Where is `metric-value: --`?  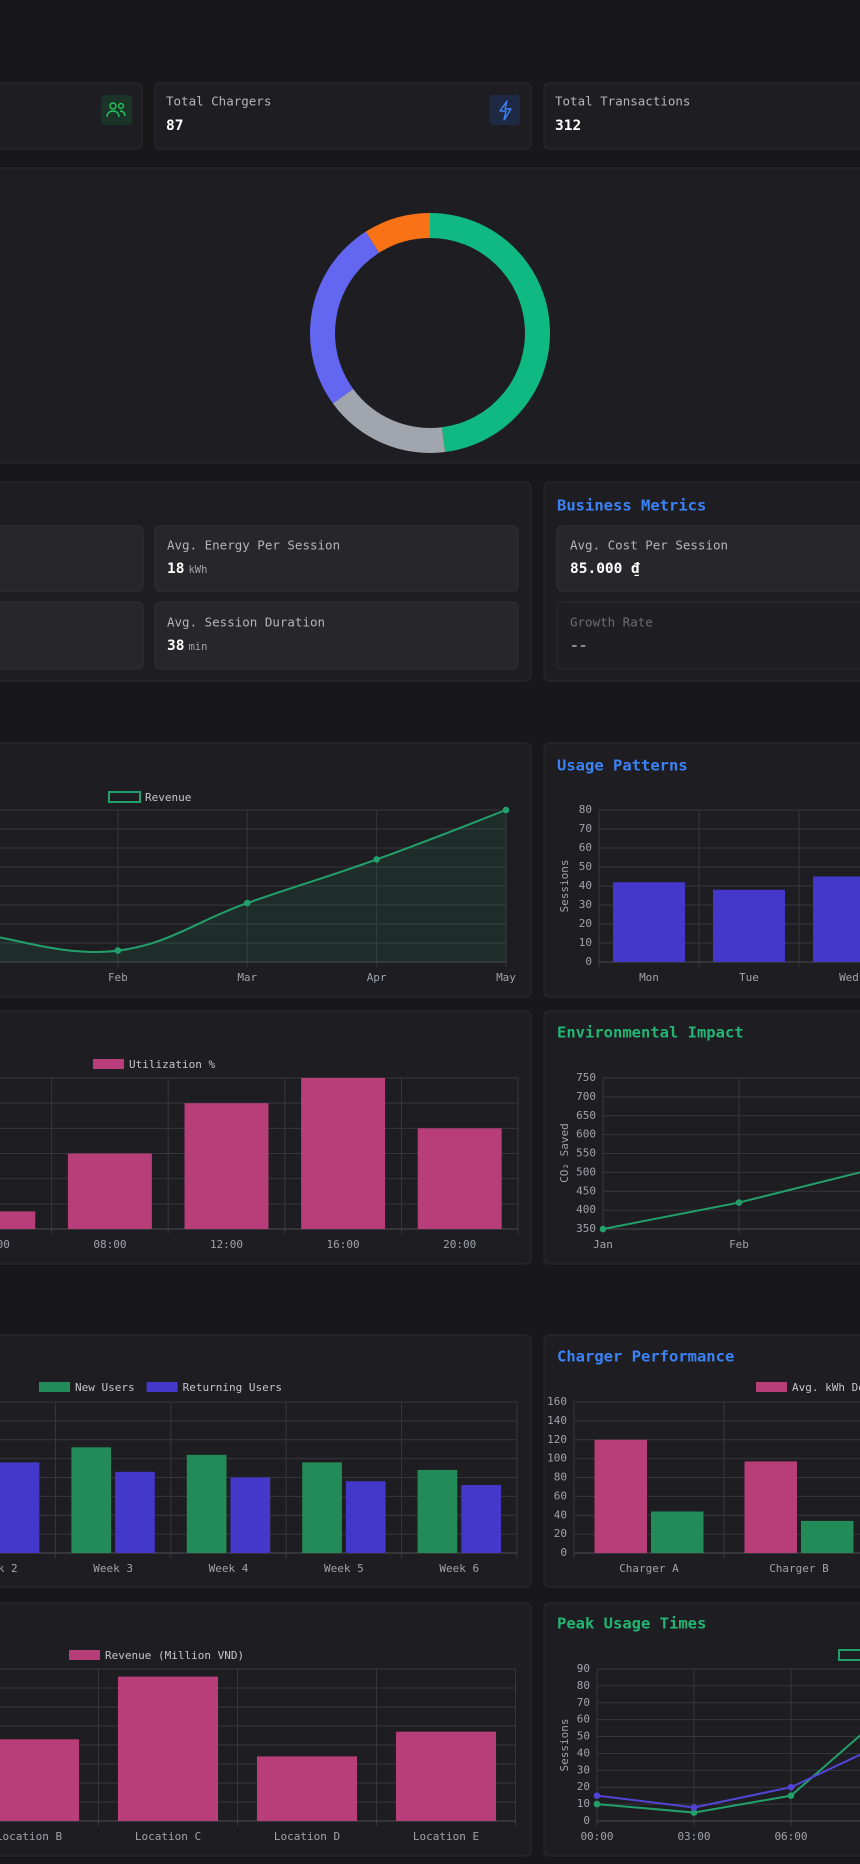
metric-value: -- is located at coordinates (578, 646).